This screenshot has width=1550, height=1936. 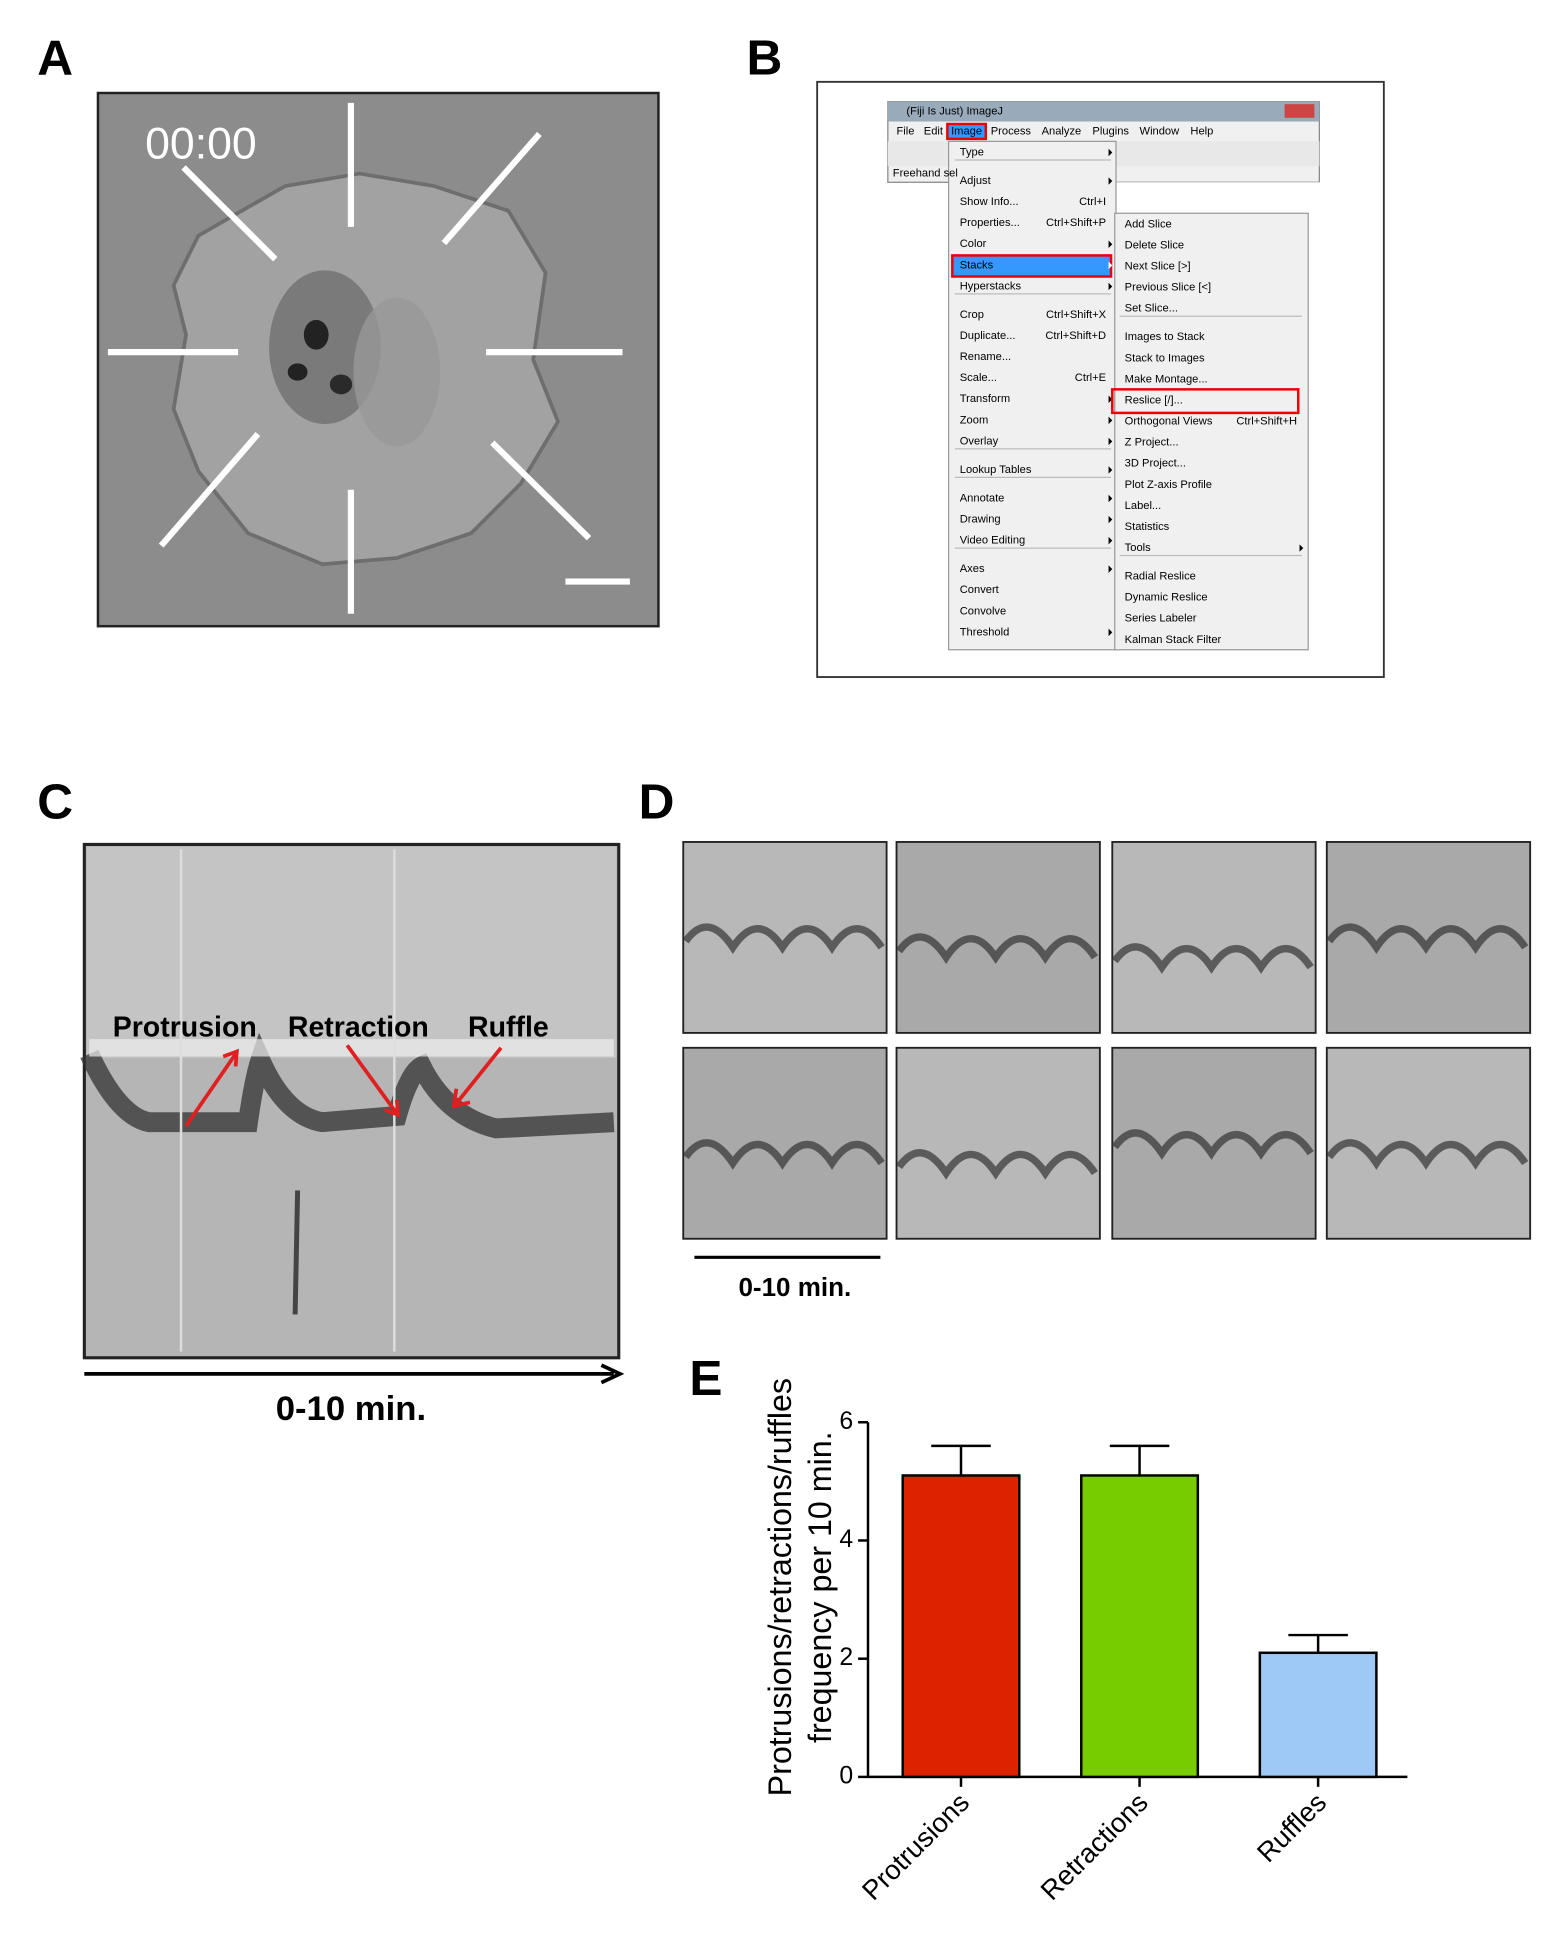 What do you see at coordinates (991, 286) in the screenshot?
I see `menu-item: Hyperstacks` at bounding box center [991, 286].